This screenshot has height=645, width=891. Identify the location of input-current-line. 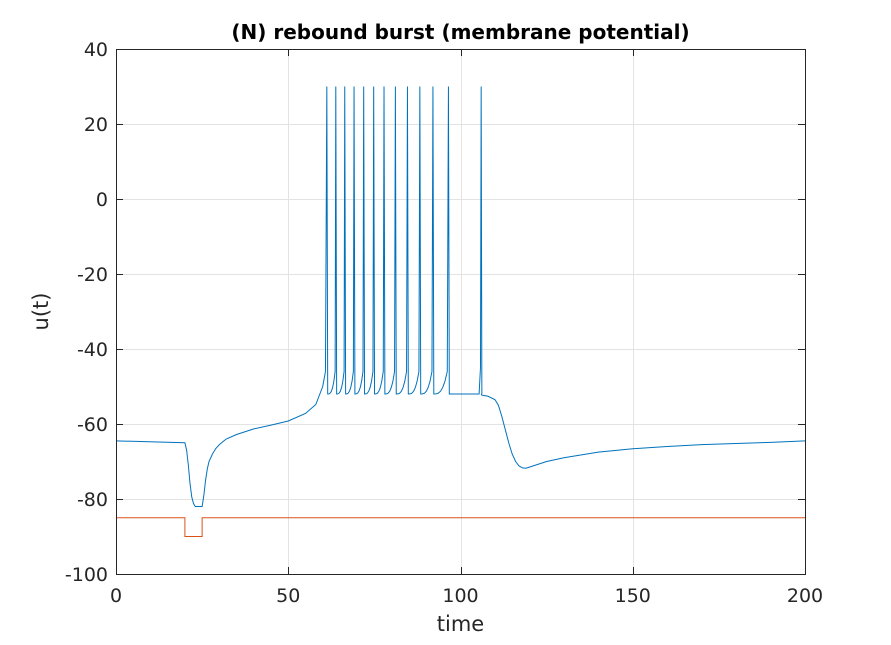
(460, 527).